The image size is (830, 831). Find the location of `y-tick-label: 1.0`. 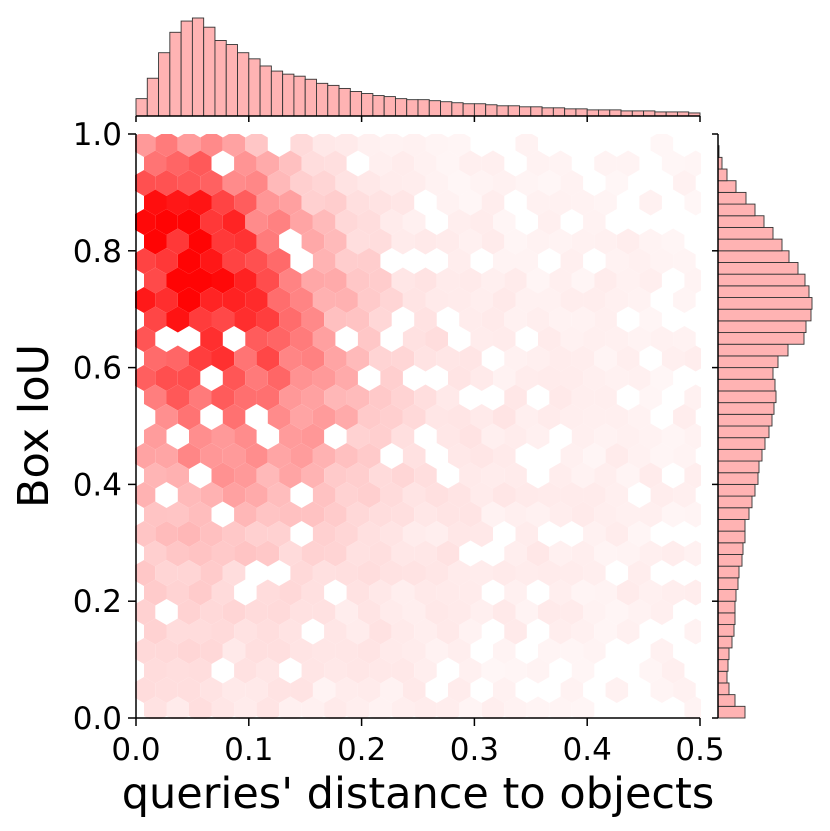

y-tick-label: 1.0 is located at coordinates (97, 135).